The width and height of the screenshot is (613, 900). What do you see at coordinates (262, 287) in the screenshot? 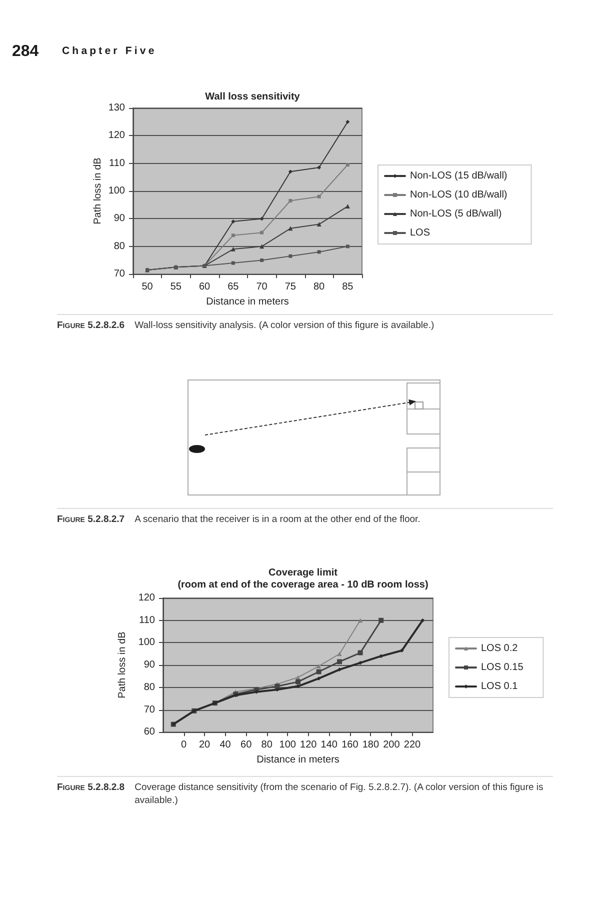
I see `x-tick-label: 70` at bounding box center [262, 287].